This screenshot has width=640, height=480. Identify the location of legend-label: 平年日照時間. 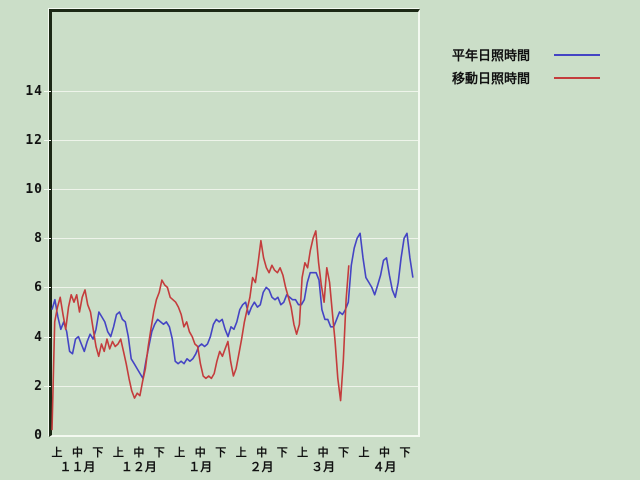
(491, 56).